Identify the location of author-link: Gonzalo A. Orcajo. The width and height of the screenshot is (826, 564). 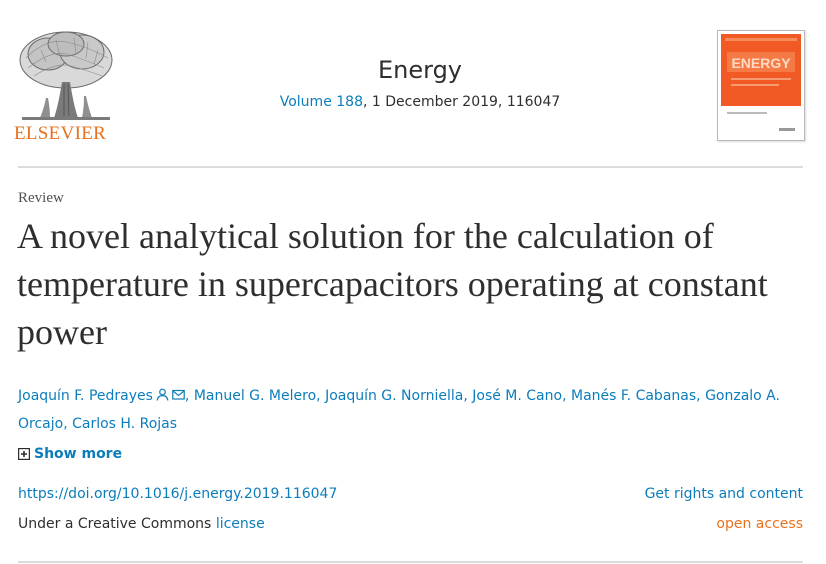
(399, 410).